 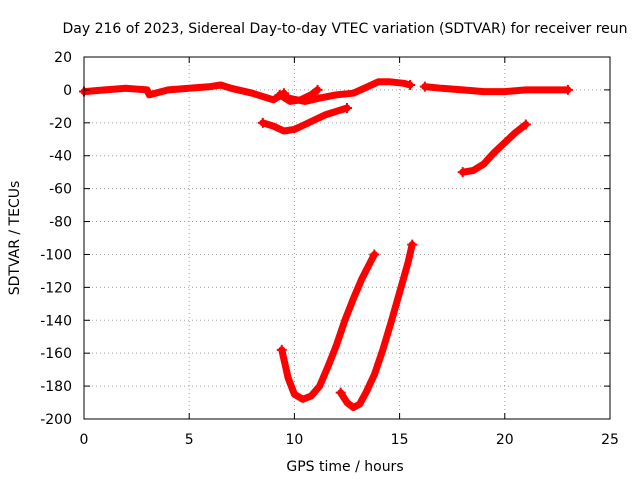 What do you see at coordinates (60, 223) in the screenshot?
I see `y-tick-label: -80` at bounding box center [60, 223].